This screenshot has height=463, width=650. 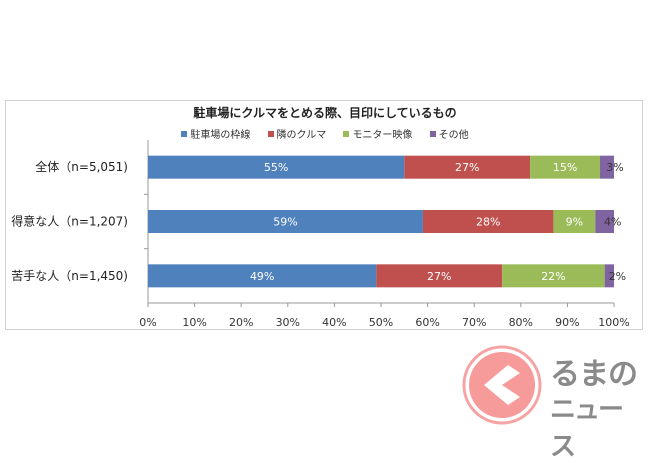 What do you see at coordinates (594, 374) in the screenshot?
I see `logo-text-top: るまの` at bounding box center [594, 374].